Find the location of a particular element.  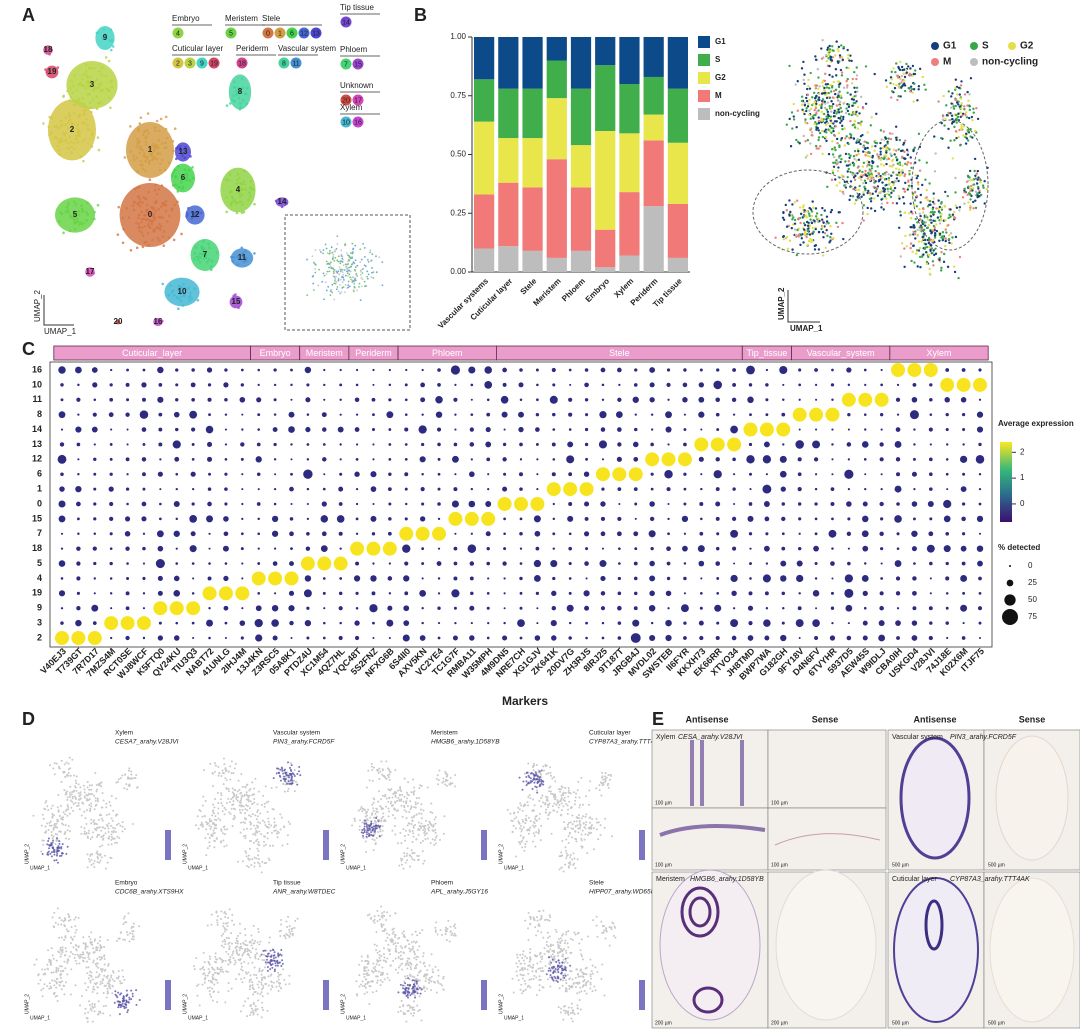

feature-cell-hi is located at coordinates (282, 769).